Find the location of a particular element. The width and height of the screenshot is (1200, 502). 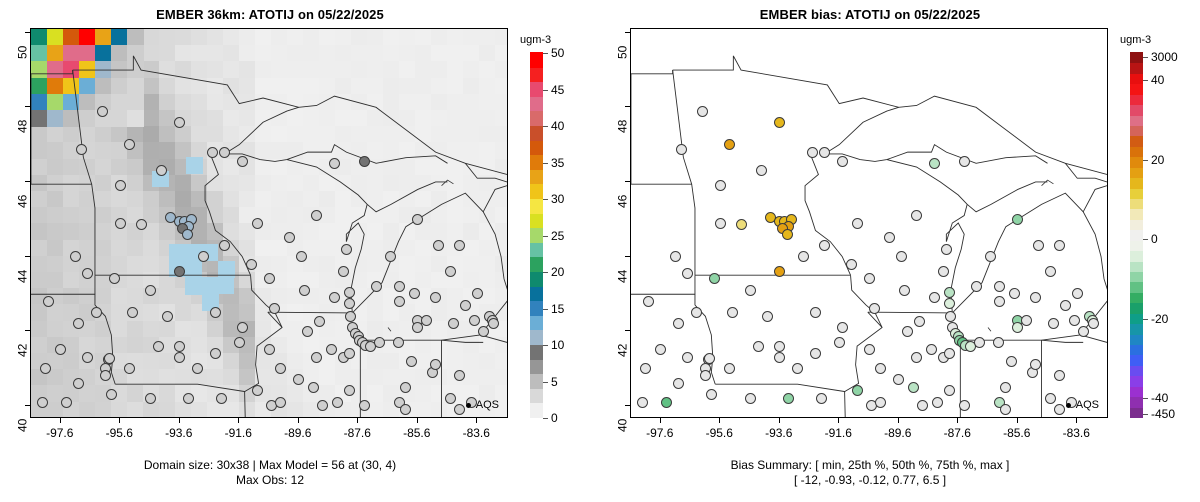

x-tick-label: -89.6 is located at coordinates (898, 433).